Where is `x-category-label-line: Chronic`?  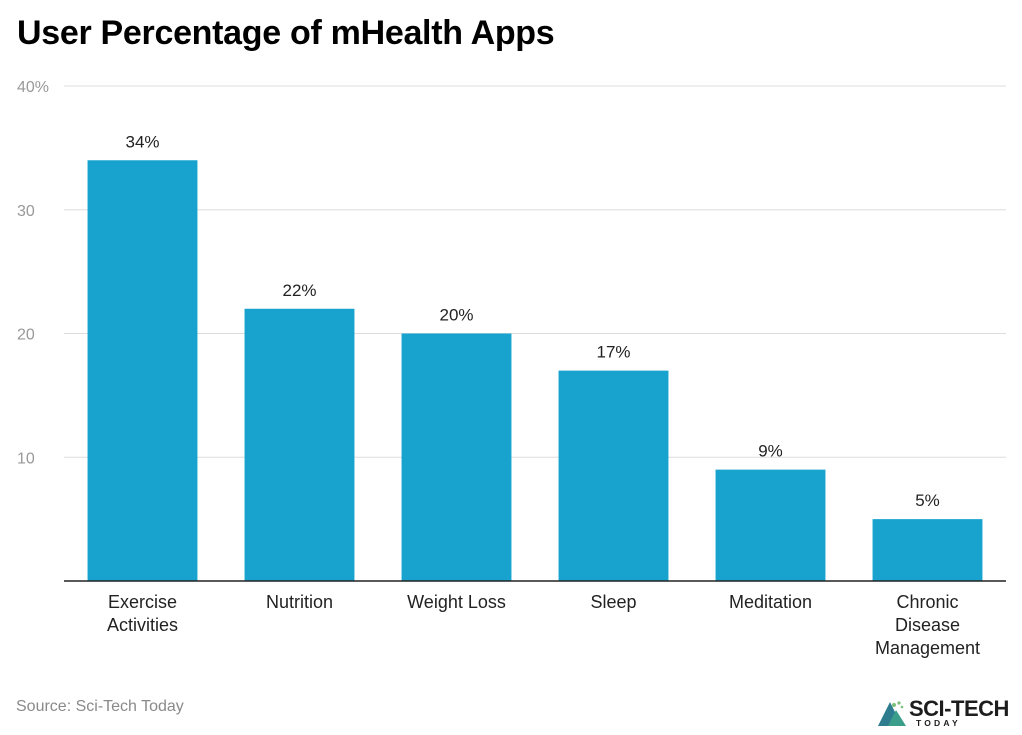 x-category-label-line: Chronic is located at coordinates (927, 602).